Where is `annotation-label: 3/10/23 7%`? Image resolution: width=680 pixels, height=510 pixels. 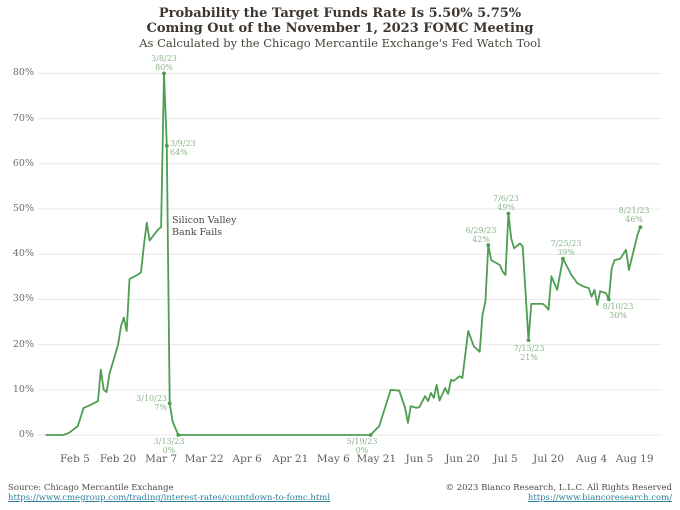 annotation-label: 3/10/23 7% is located at coordinates (132, 403).